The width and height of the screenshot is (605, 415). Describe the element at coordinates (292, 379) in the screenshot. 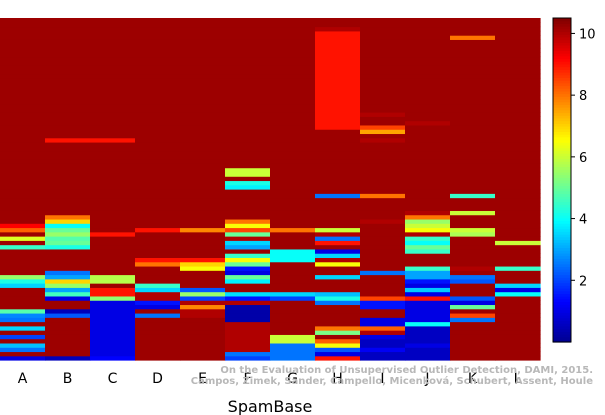

I see `x-tick-G: G` at that location.